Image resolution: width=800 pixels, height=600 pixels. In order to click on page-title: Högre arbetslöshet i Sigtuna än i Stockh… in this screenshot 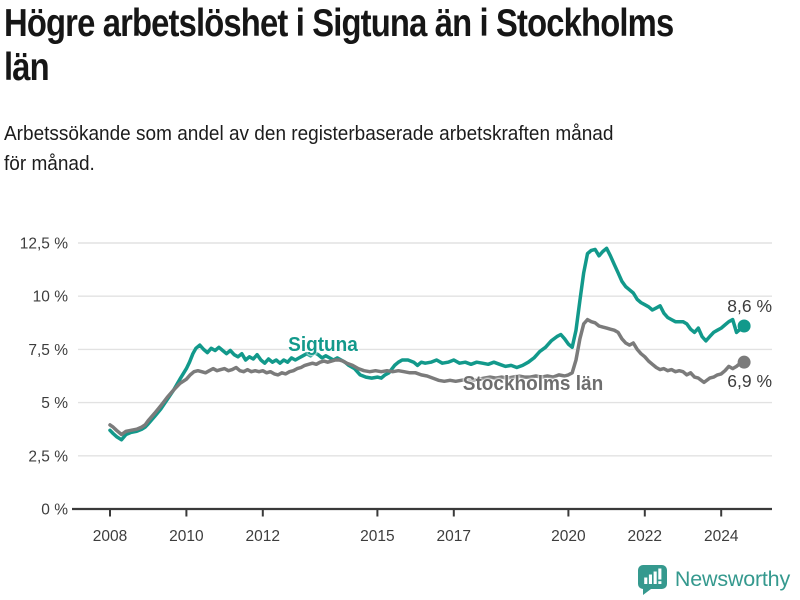, I will do `click(339, 46)`.